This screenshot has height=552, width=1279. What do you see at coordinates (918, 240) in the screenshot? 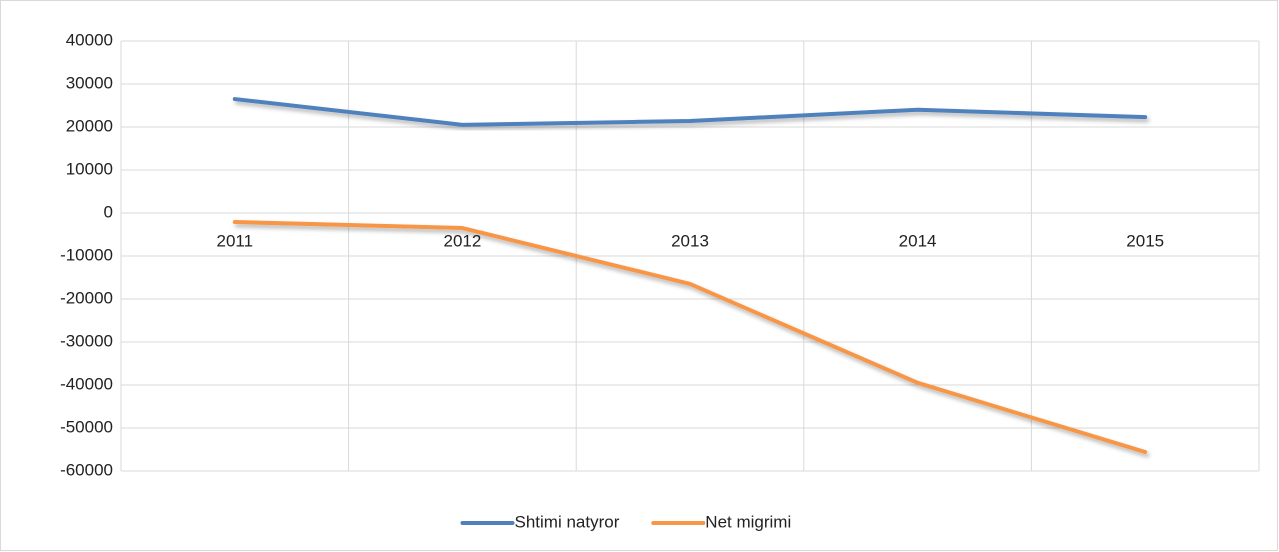
I see `x-tick-label: 2014` at bounding box center [918, 240].